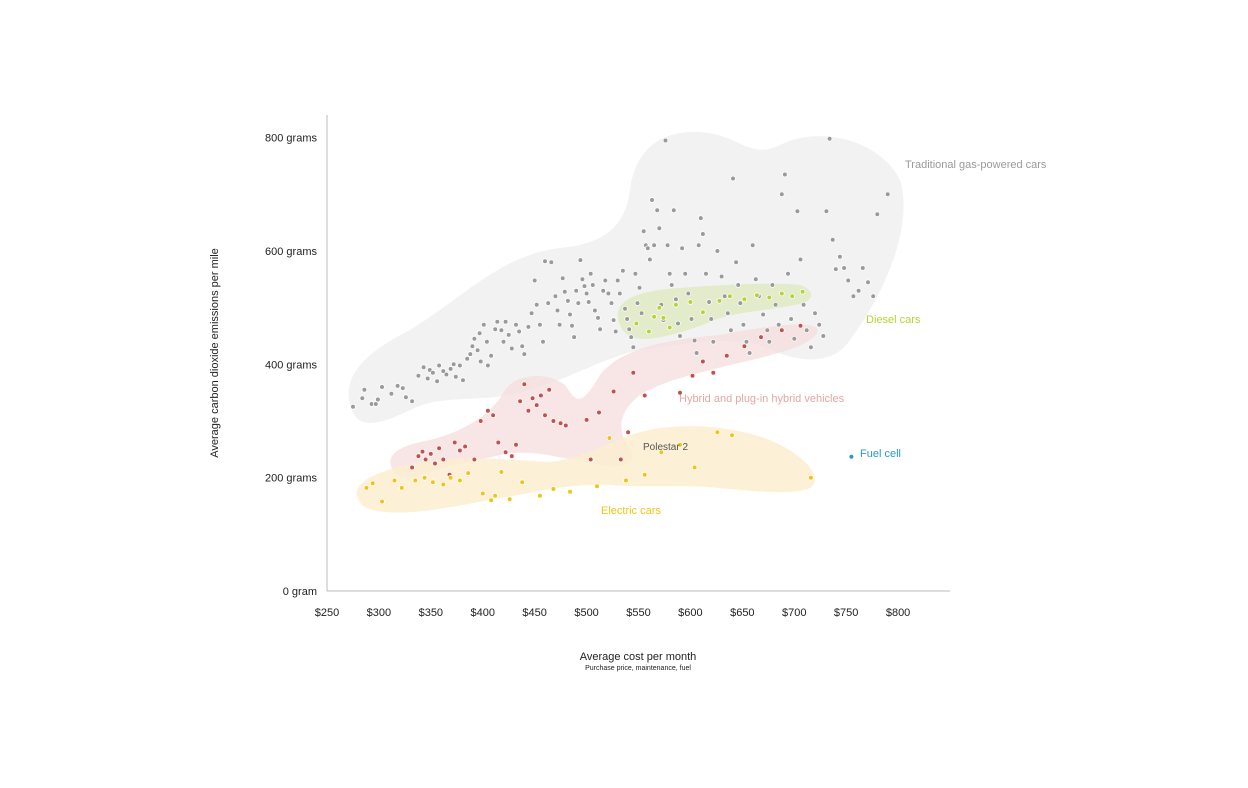 The image size is (1248, 788). I want to click on x-tick-label: $700, so click(794, 613).